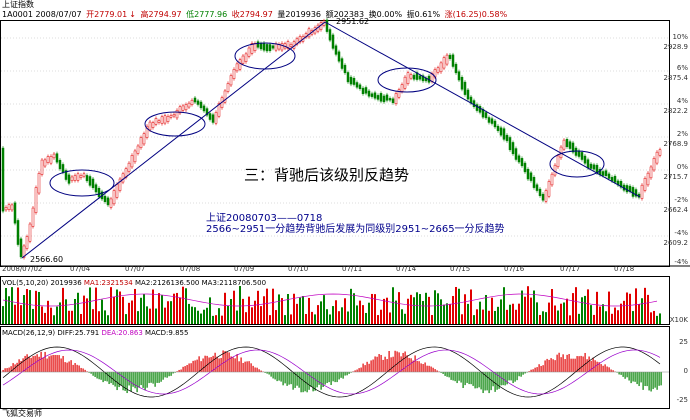  I want to click on x-tick: 07/16, so click(514, 269).